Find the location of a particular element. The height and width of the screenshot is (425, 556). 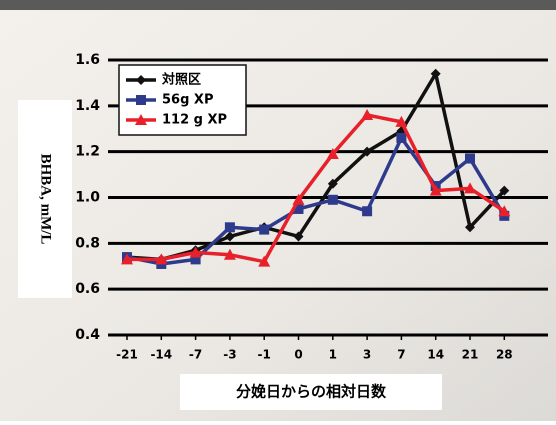

y-tick-label: 0.8 is located at coordinates (87, 243).